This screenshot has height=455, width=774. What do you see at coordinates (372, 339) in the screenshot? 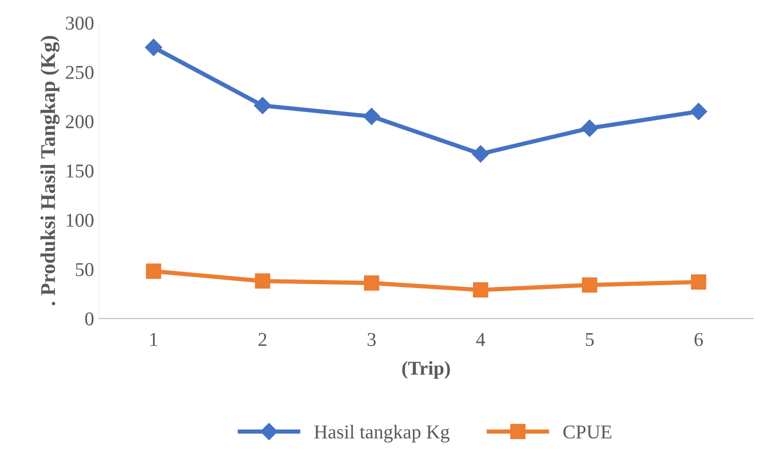
I see `x-tick-label: 3` at bounding box center [372, 339].